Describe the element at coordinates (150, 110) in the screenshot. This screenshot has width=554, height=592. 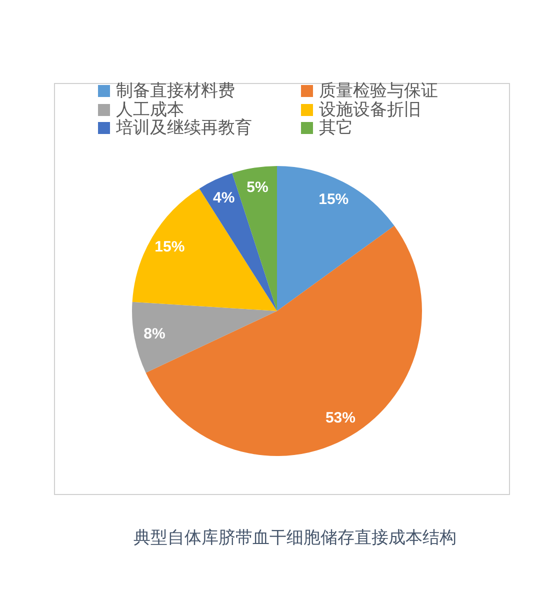
I see `legend-label: 人工成本` at that location.